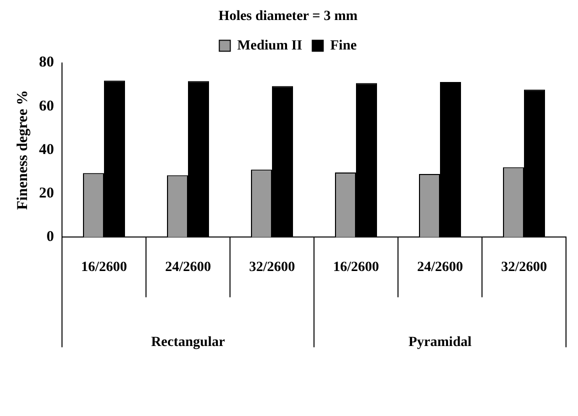 Image resolution: width=578 pixels, height=416 pixels. Describe the element at coordinates (46, 193) in the screenshot. I see `y-tick-label: 20` at that location.